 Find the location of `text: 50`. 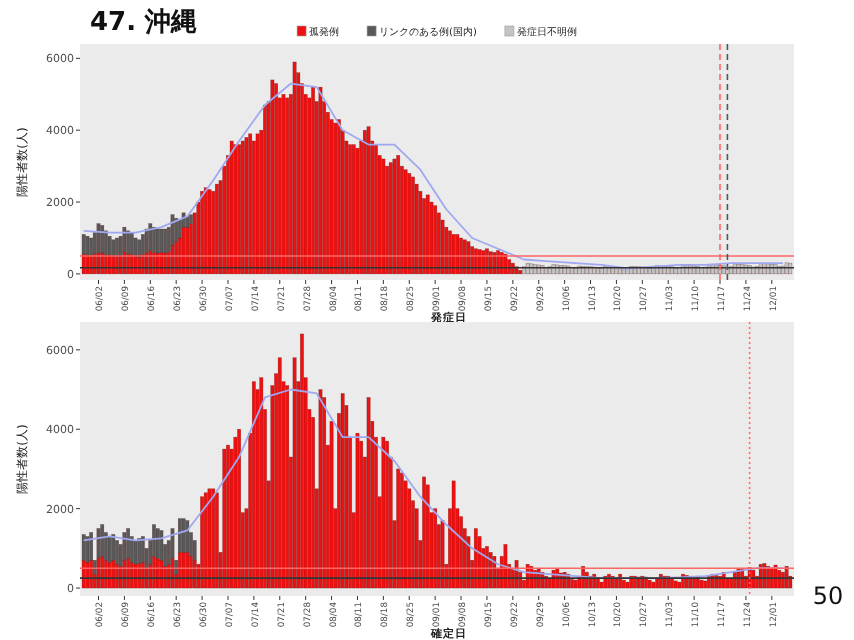

text: 50 is located at coordinates (828, 596).